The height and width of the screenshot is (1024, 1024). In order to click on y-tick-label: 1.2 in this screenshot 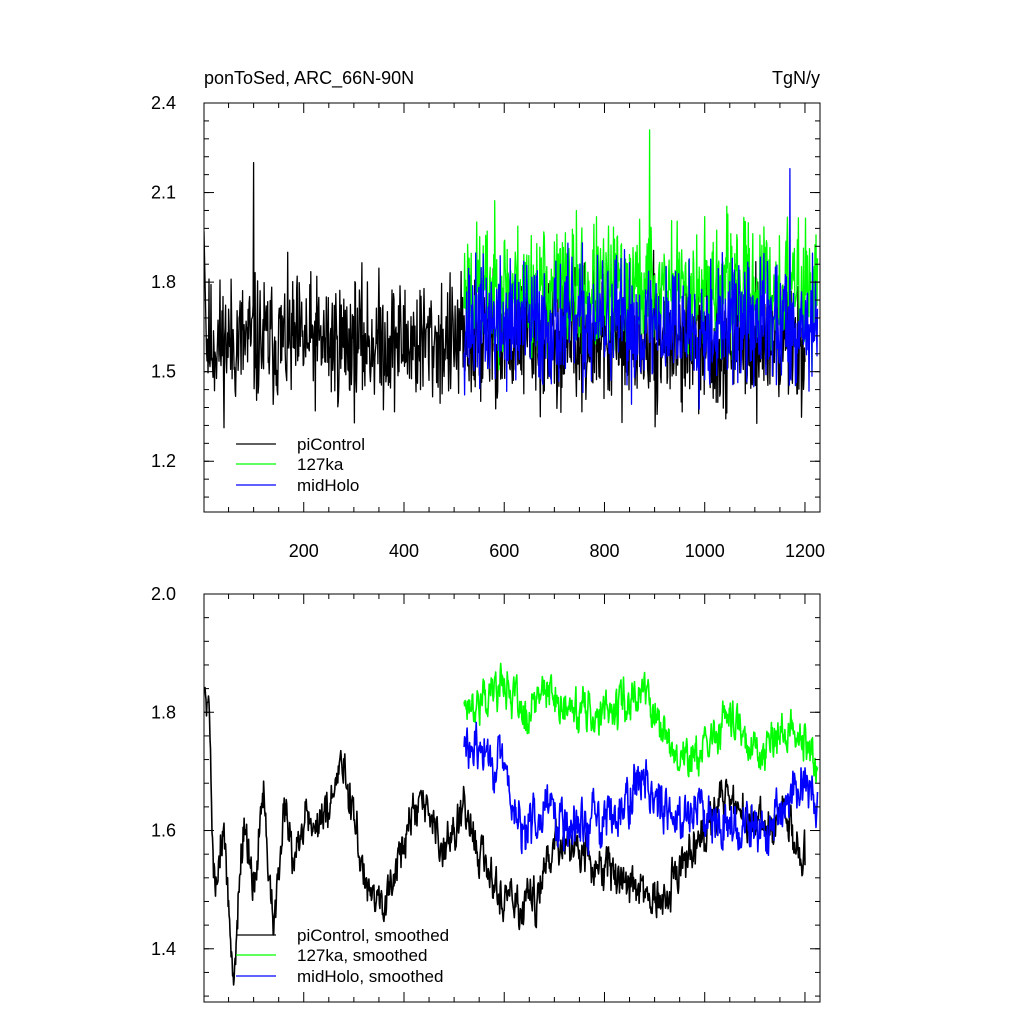, I will do `click(163, 461)`.